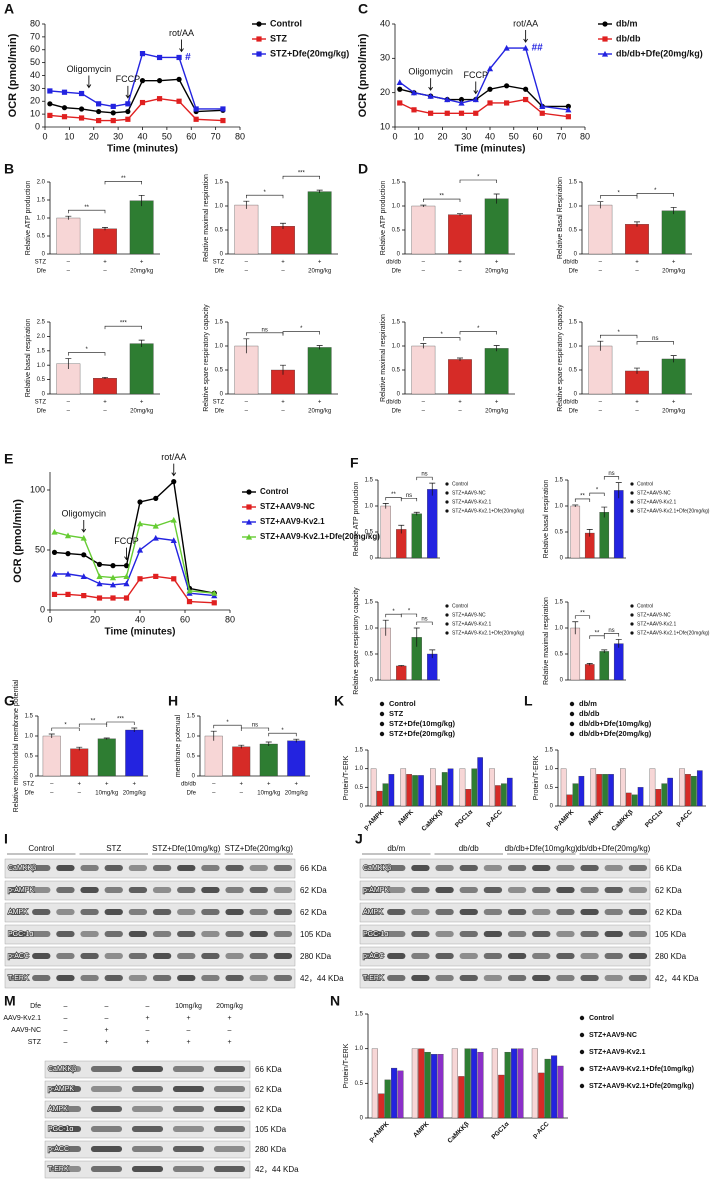  I want to click on y-axis-label: Relative basal respiration, so click(546, 519).